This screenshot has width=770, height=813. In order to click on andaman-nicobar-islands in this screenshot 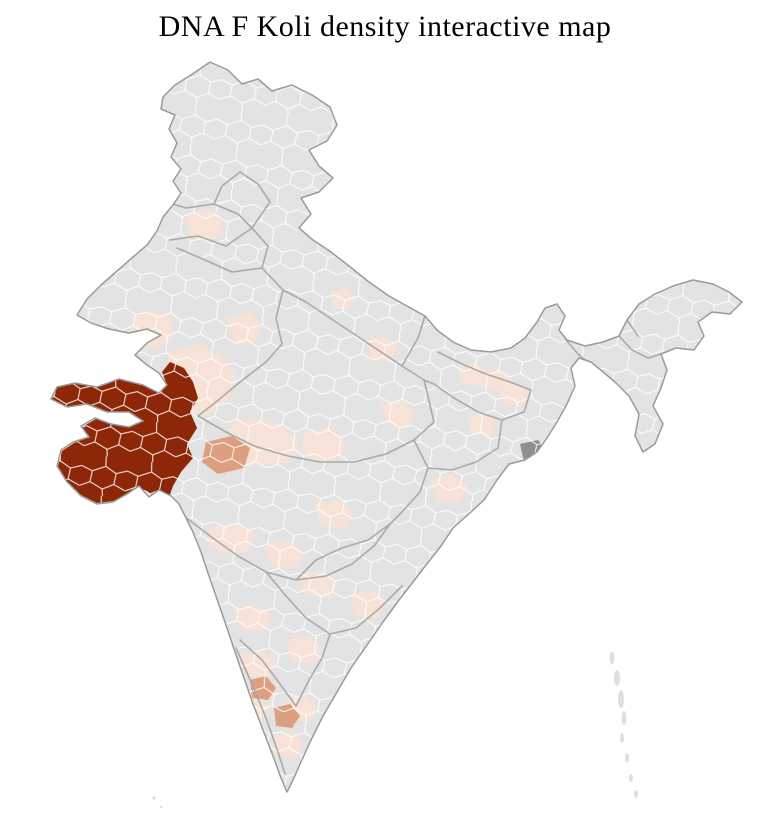, I will do `click(624, 725)`.